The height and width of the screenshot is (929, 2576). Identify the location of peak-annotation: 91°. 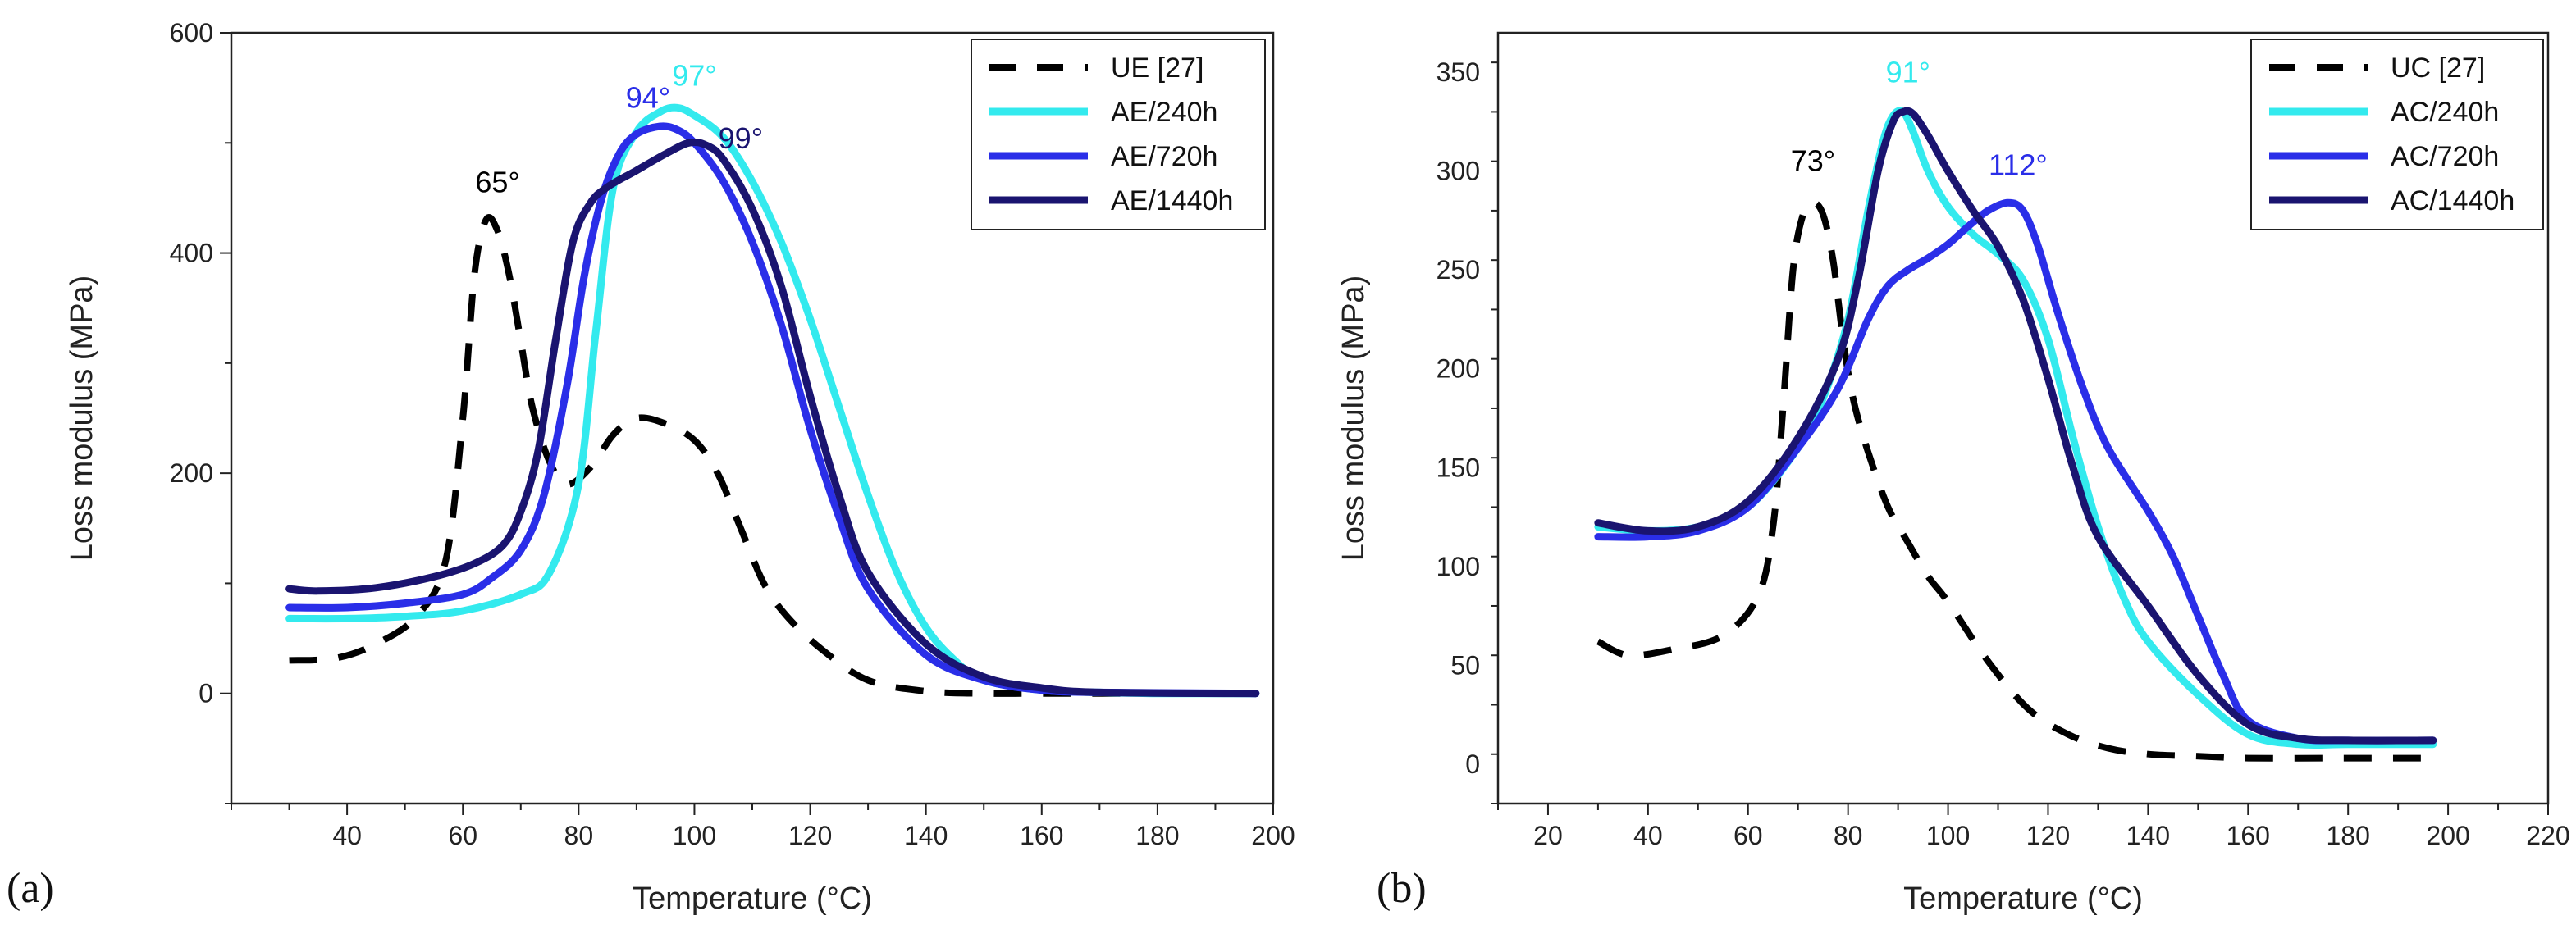
(1908, 72).